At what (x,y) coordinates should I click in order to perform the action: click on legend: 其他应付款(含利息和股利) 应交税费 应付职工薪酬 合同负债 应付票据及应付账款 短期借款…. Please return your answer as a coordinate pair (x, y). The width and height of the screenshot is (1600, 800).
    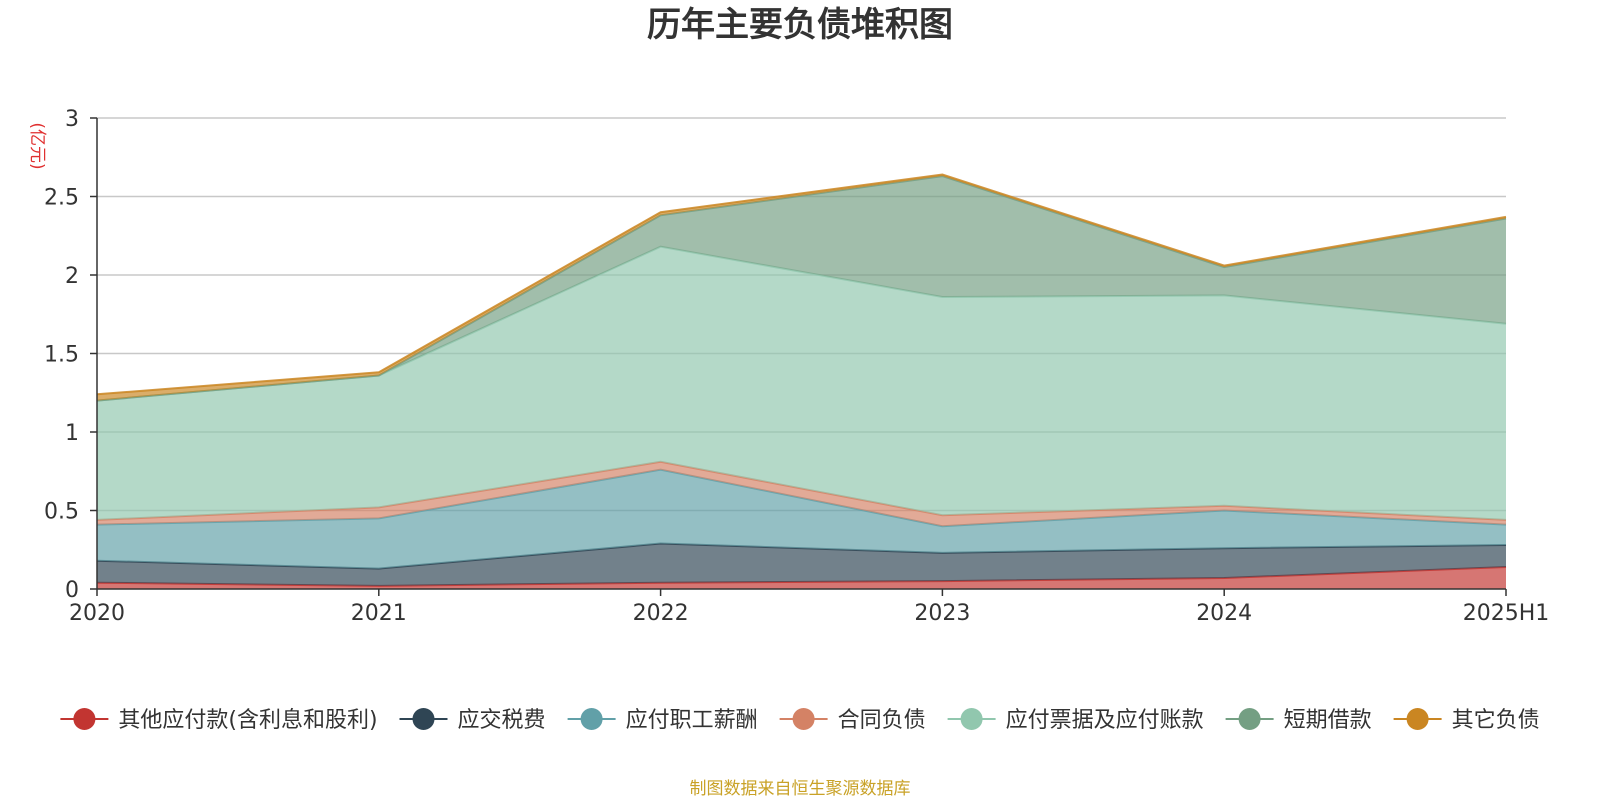
    Looking at the image, I should click on (800, 720).